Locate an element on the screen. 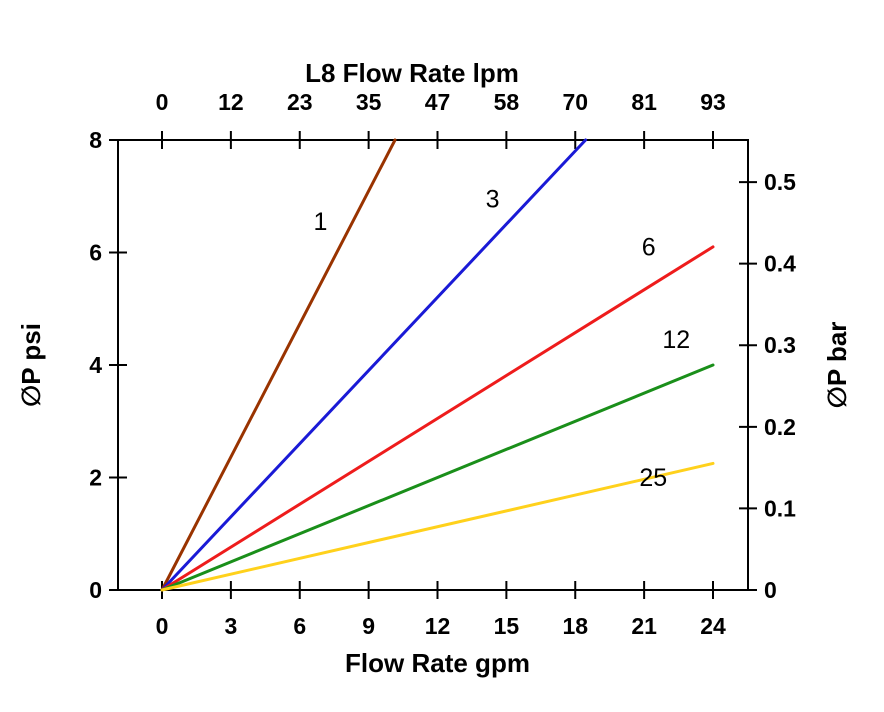  right-axis-tick-label: 0.5 is located at coordinates (780, 182).